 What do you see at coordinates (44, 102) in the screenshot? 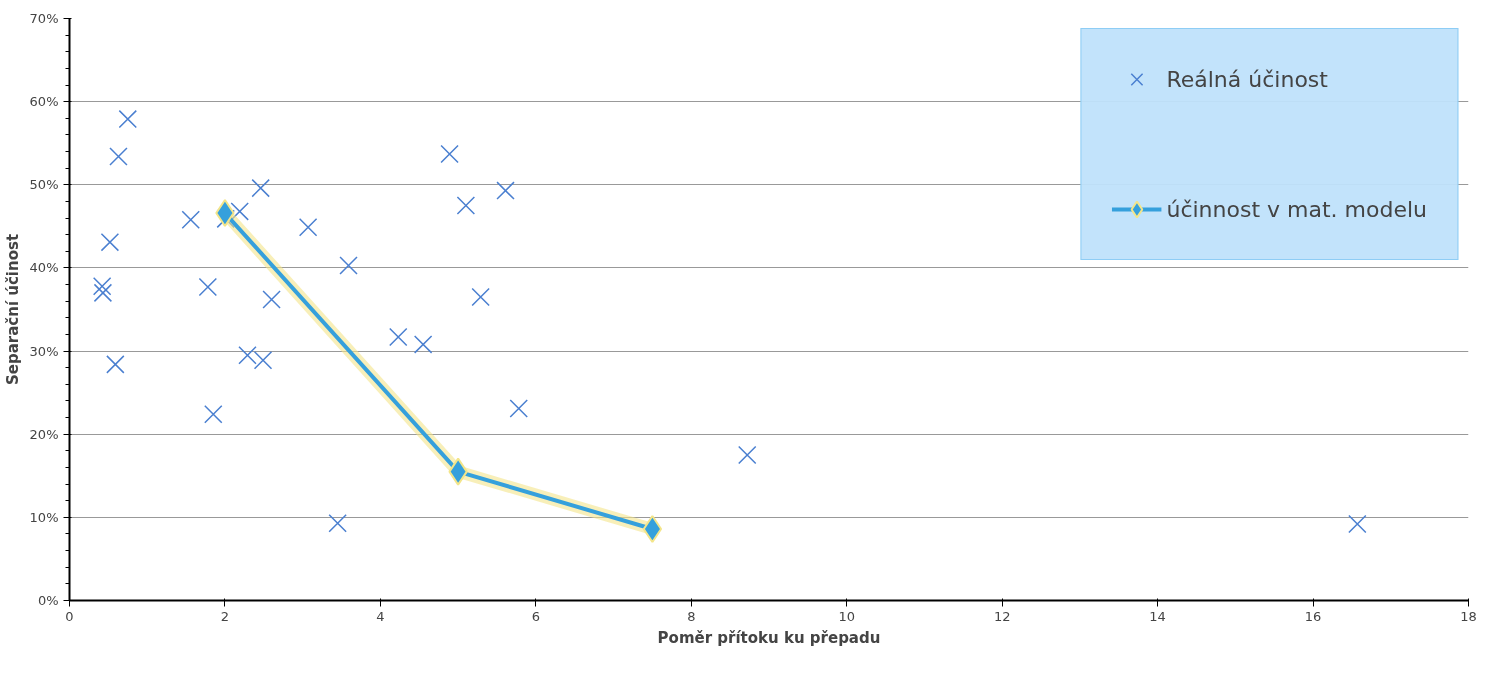
I see `y-tick-label: 60%` at bounding box center [44, 102].